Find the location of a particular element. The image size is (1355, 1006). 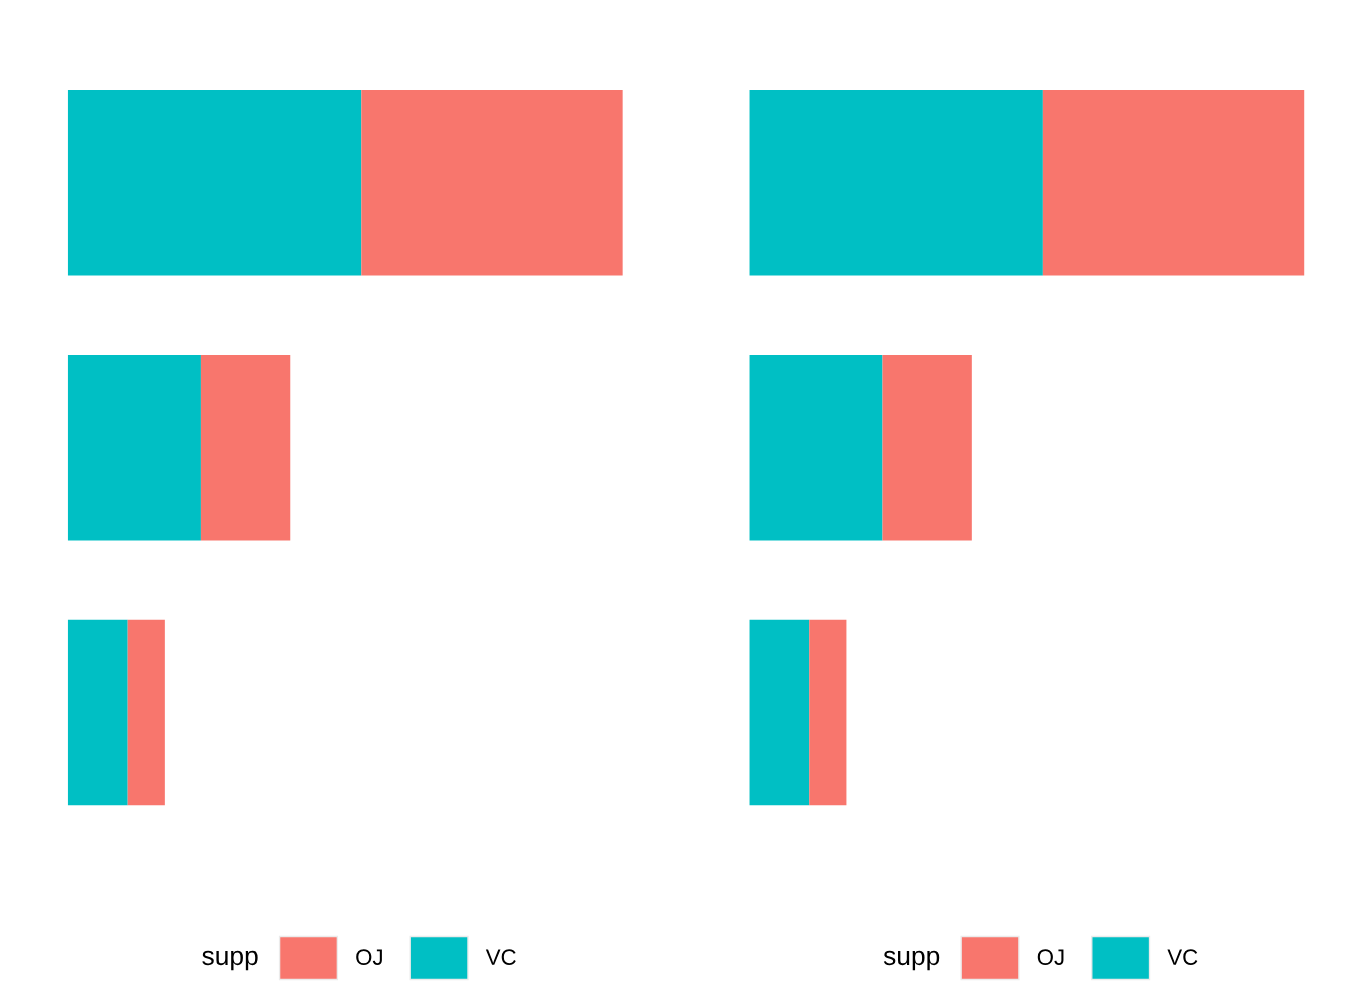

text: OJ is located at coordinates (1050, 957).